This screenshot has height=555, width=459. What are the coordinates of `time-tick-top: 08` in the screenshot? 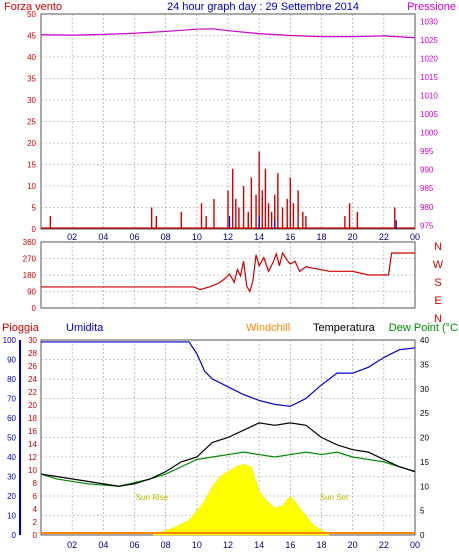 It's located at (166, 237).